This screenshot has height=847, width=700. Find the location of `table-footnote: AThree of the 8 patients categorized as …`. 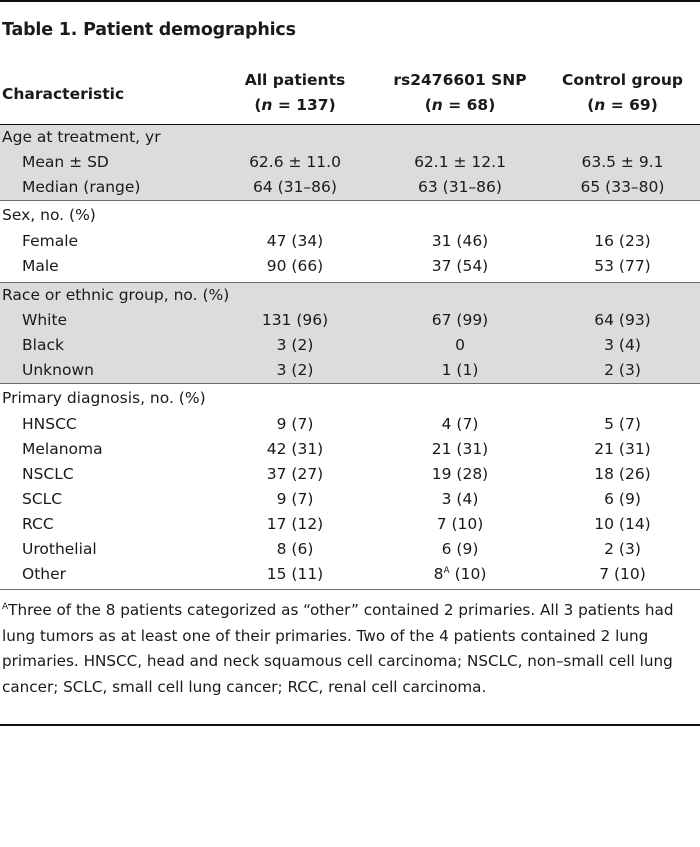

table-footnote: AThree of the 8 patients categorized as … is located at coordinates (350, 649).